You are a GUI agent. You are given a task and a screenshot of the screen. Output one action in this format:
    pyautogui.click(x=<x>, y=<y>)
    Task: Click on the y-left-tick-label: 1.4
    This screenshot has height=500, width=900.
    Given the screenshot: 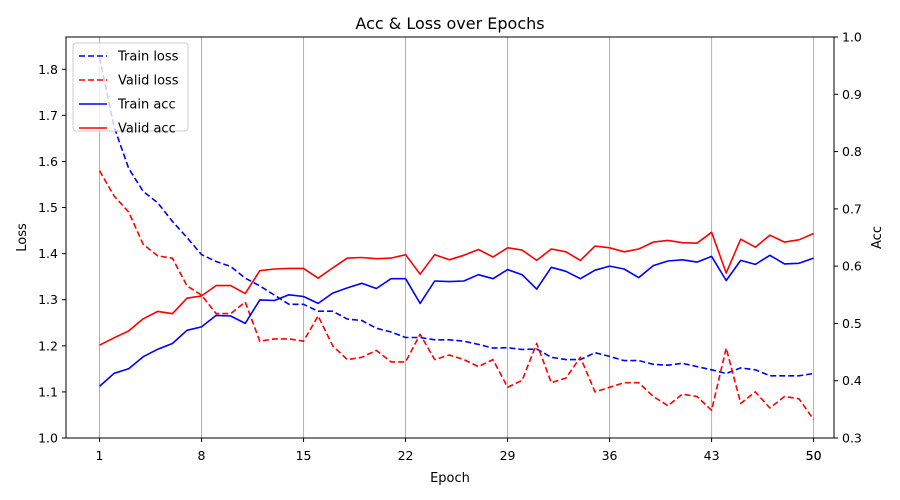 What is the action you would take?
    pyautogui.click(x=48, y=253)
    